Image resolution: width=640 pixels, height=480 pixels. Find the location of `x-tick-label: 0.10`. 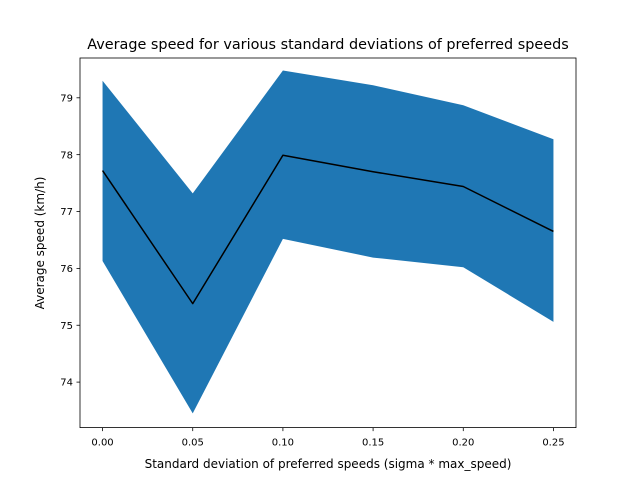

x-tick-label: 0.10 is located at coordinates (283, 443).